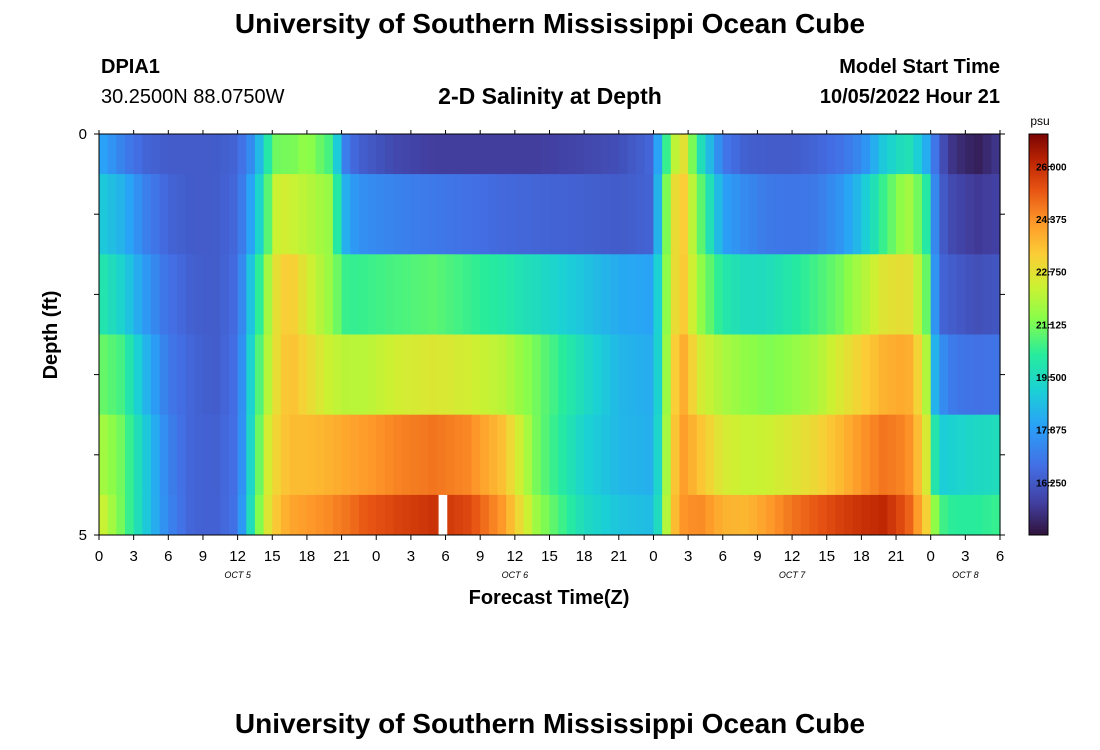 This screenshot has height=750, width=1100. Describe the element at coordinates (549, 598) in the screenshot. I see `x-axis-title: Forecast Time(Z)` at that location.